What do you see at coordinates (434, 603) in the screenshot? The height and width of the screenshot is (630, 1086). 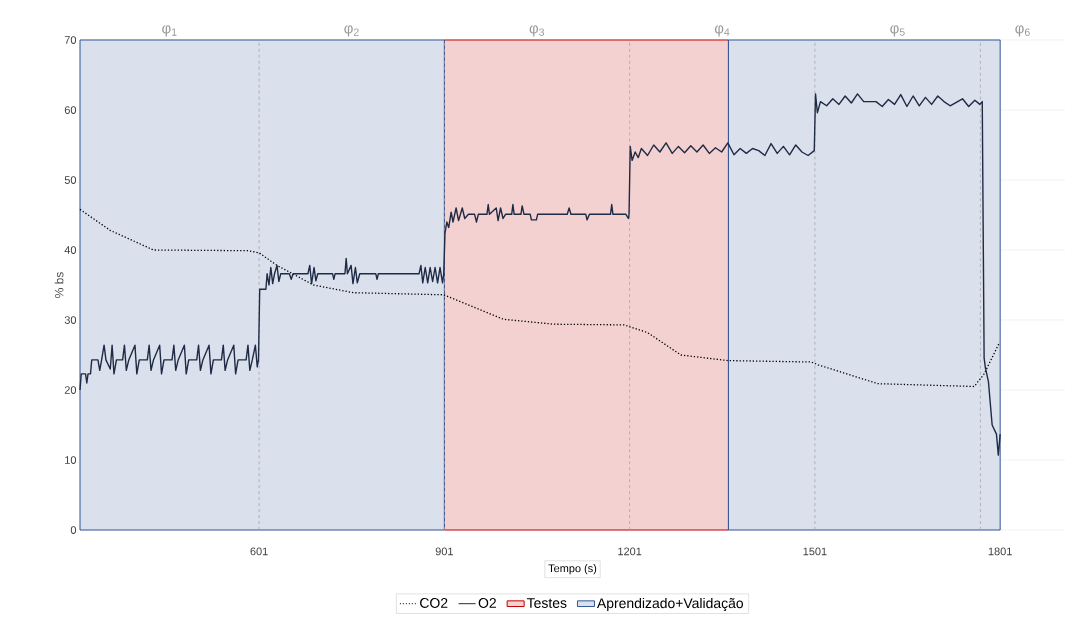 I see `legend-label: CO2` at bounding box center [434, 603].